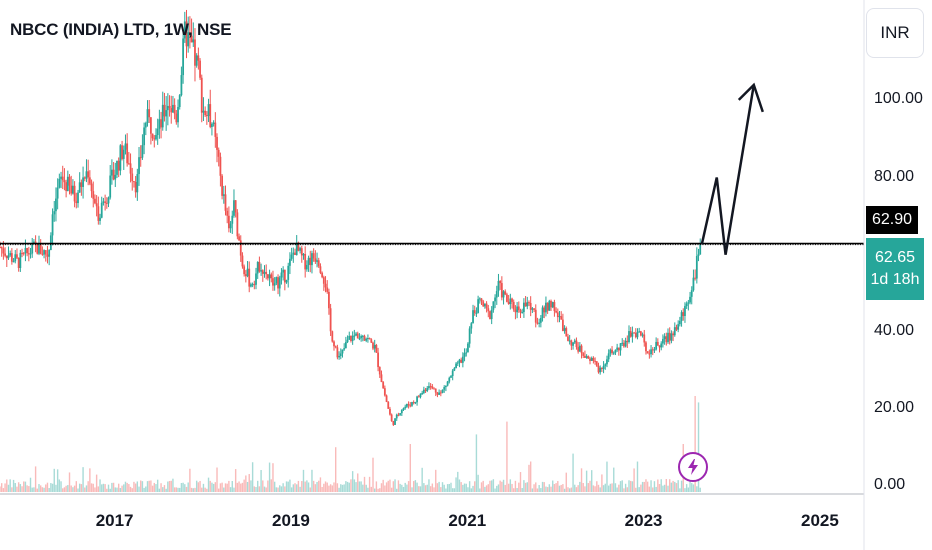 The image size is (932, 550). I want to click on lightning-icon, so click(693, 467).